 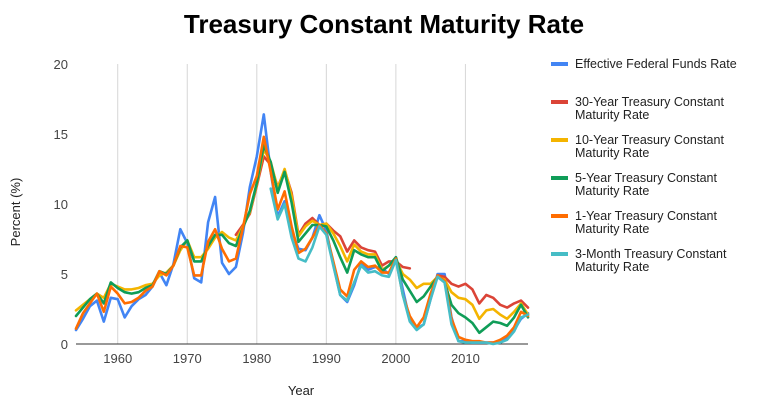 I want to click on chart-title: Treasury Constant Maturity Rate, so click(x=384, y=24).